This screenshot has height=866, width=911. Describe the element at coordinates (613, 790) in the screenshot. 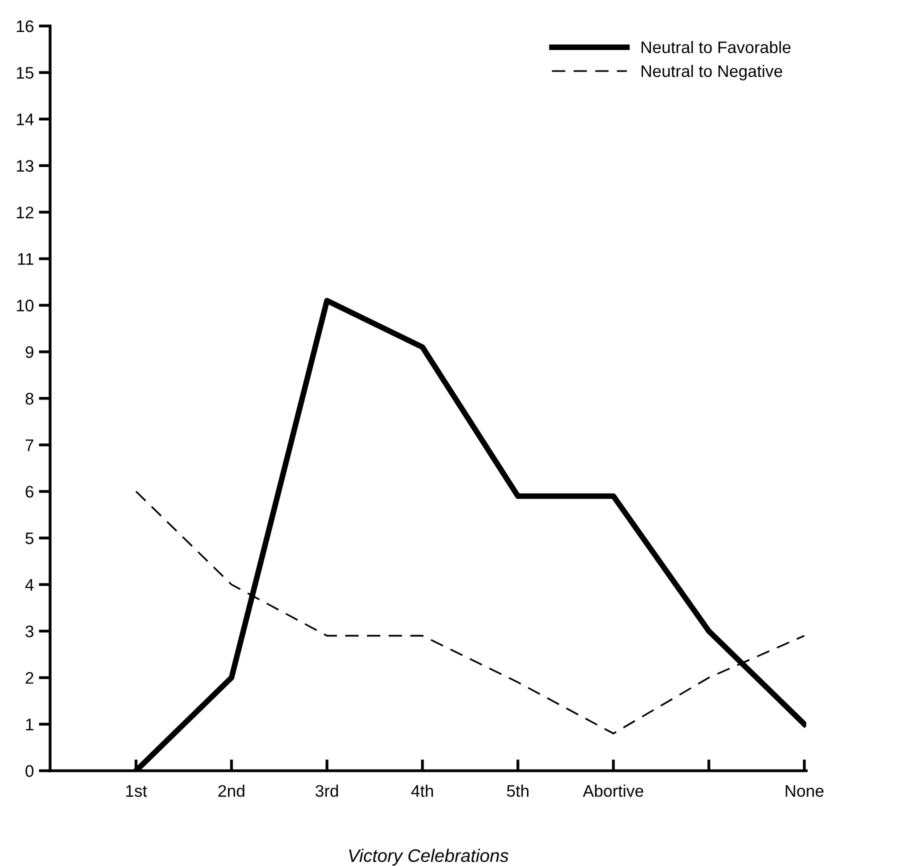

I see `x-tick-label: Abortive` at that location.